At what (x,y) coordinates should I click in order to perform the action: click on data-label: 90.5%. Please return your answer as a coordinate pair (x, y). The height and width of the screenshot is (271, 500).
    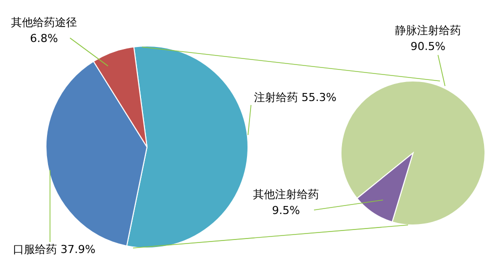
    Looking at the image, I should click on (428, 46).